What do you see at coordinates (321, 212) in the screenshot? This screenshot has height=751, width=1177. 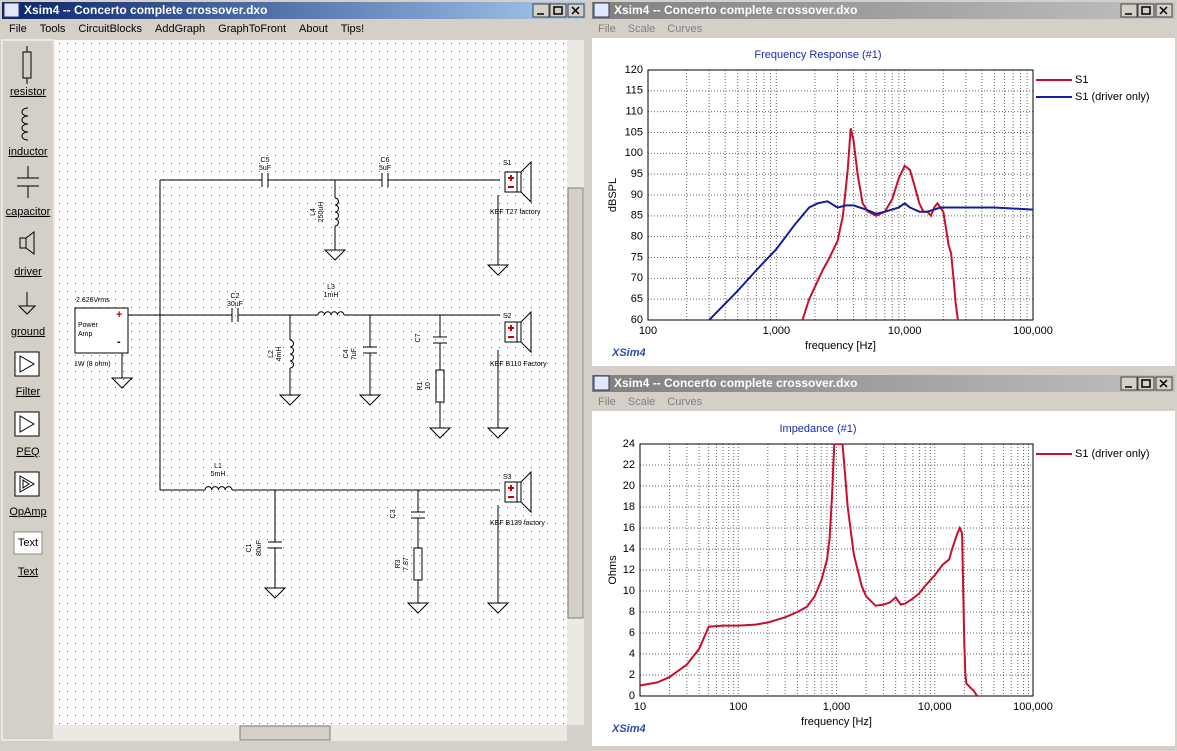 I see `part-value: 250uH` at bounding box center [321, 212].